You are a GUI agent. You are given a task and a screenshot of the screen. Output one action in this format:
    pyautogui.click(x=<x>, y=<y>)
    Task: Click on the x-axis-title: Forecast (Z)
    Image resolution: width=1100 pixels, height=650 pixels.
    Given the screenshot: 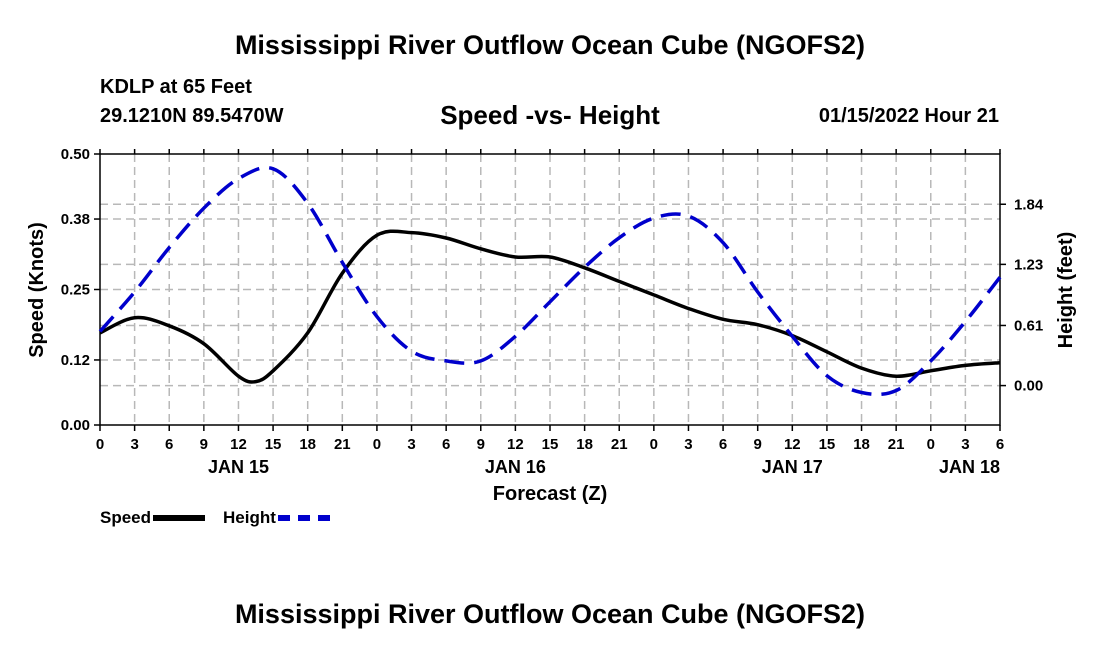 What is the action you would take?
    pyautogui.click(x=550, y=494)
    